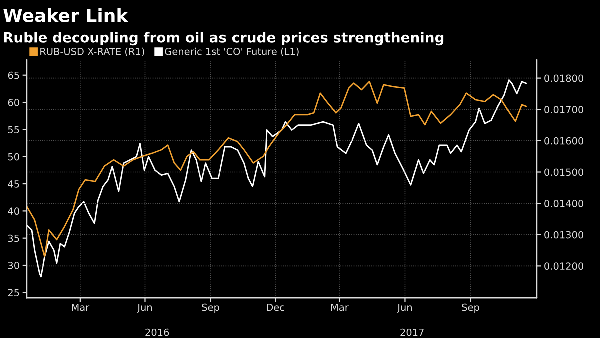 The image size is (600, 338). Describe the element at coordinates (564, 172) in the screenshot. I see `y2-tick-label: 0.01500` at that location.